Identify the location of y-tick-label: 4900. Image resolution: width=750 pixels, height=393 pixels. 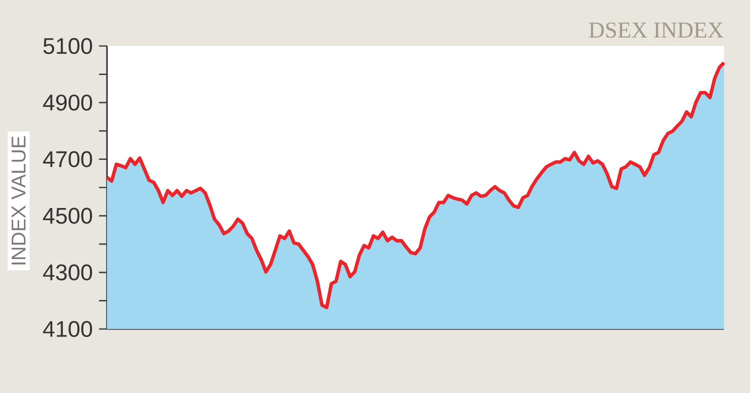
(67, 102).